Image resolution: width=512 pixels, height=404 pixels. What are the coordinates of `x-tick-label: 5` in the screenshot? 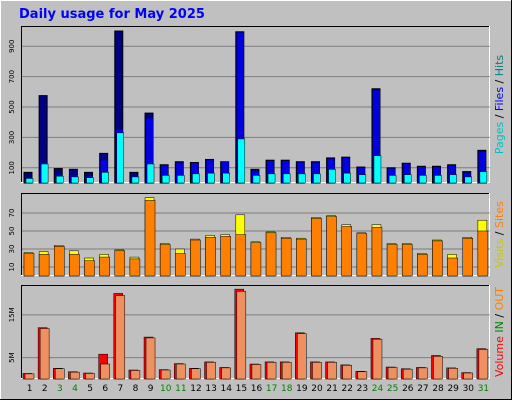 It's located at (90, 389).